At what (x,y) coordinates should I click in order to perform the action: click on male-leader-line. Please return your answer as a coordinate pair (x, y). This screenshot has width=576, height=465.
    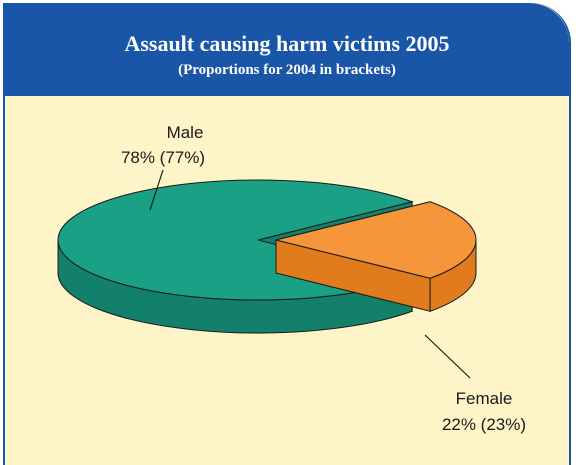
    Looking at the image, I should click on (156, 190).